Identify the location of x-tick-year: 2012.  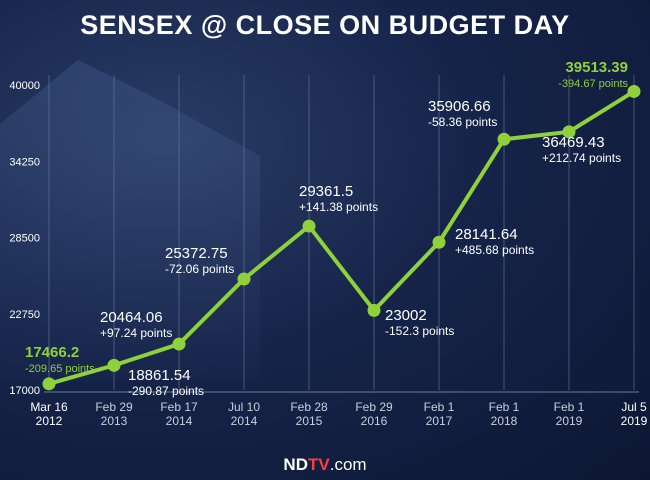
(49, 421).